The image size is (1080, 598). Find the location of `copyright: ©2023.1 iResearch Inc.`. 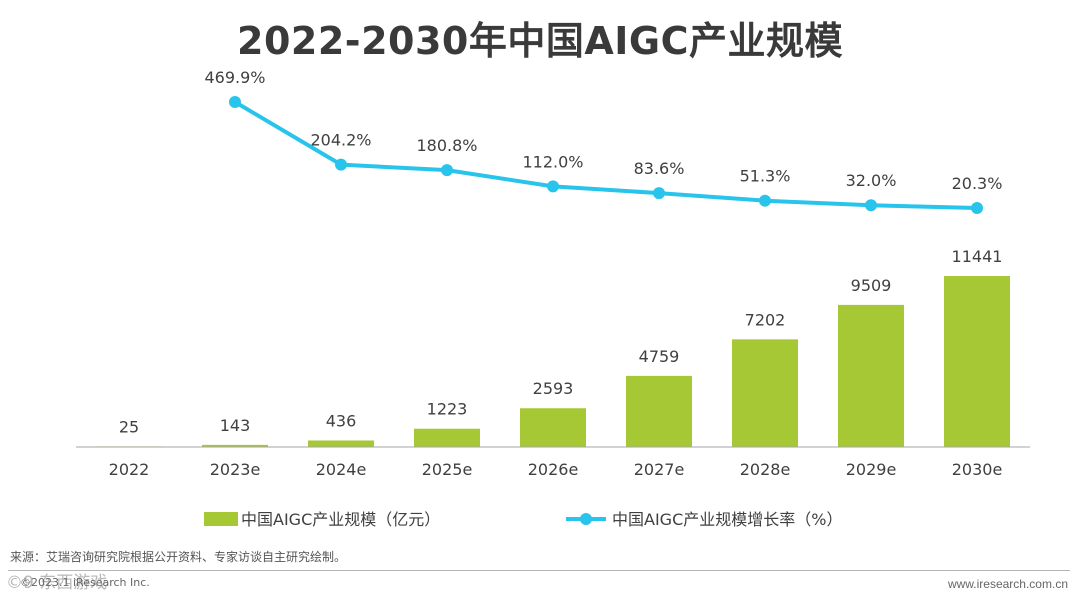

copyright: ©2023.1 iResearch Inc. is located at coordinates (85, 582).